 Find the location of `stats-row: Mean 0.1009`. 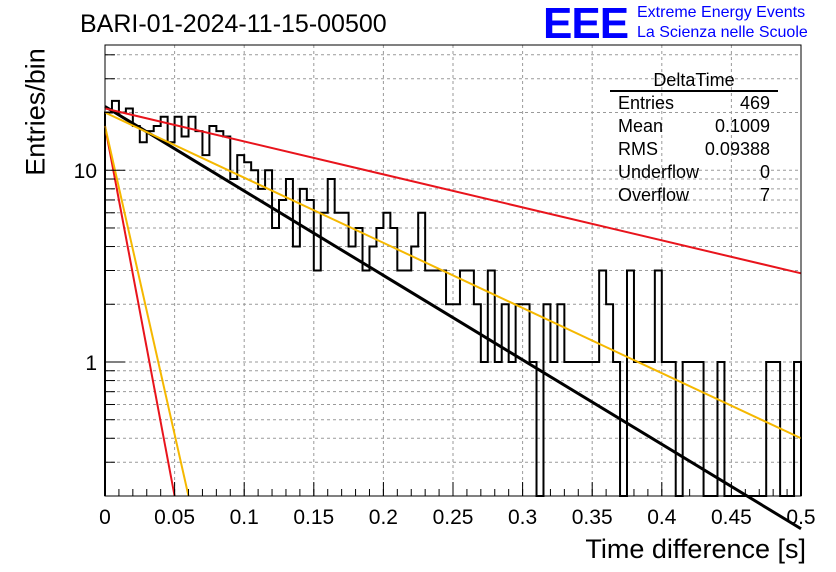

stats-row: Mean 0.1009 is located at coordinates (694, 126).